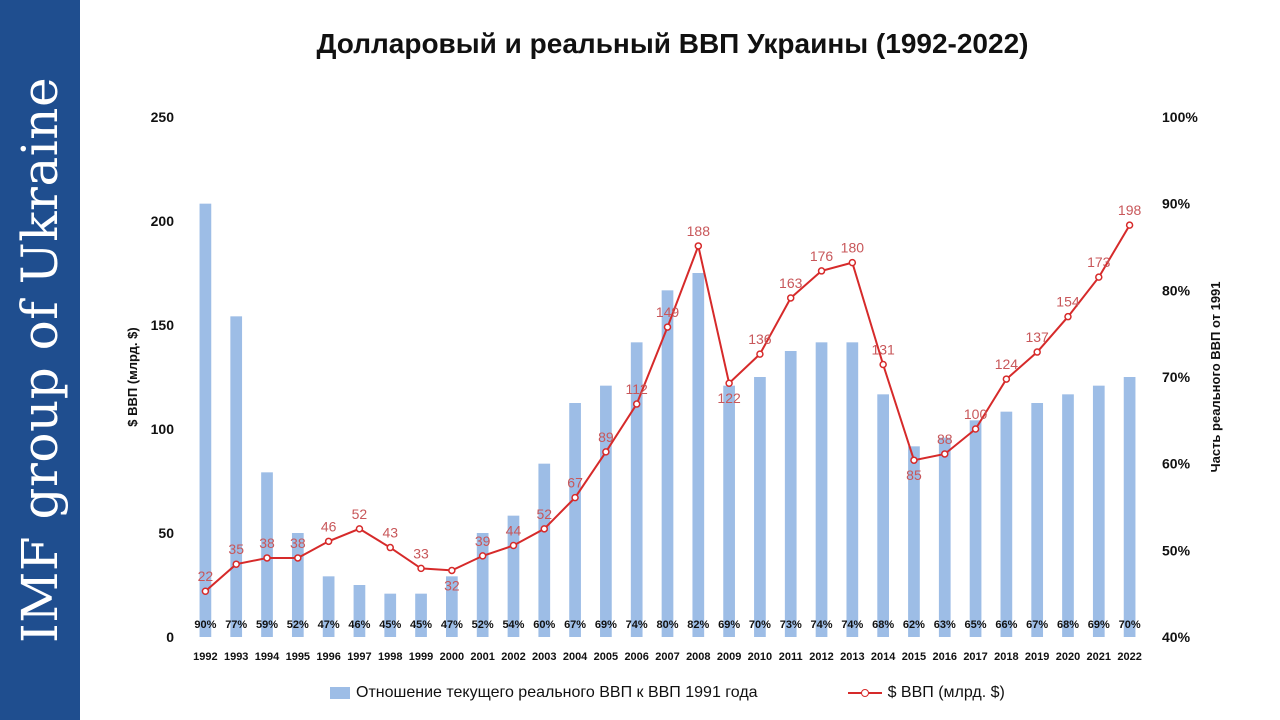  What do you see at coordinates (945, 625) in the screenshot?
I see `bar-label: 63%` at bounding box center [945, 625].